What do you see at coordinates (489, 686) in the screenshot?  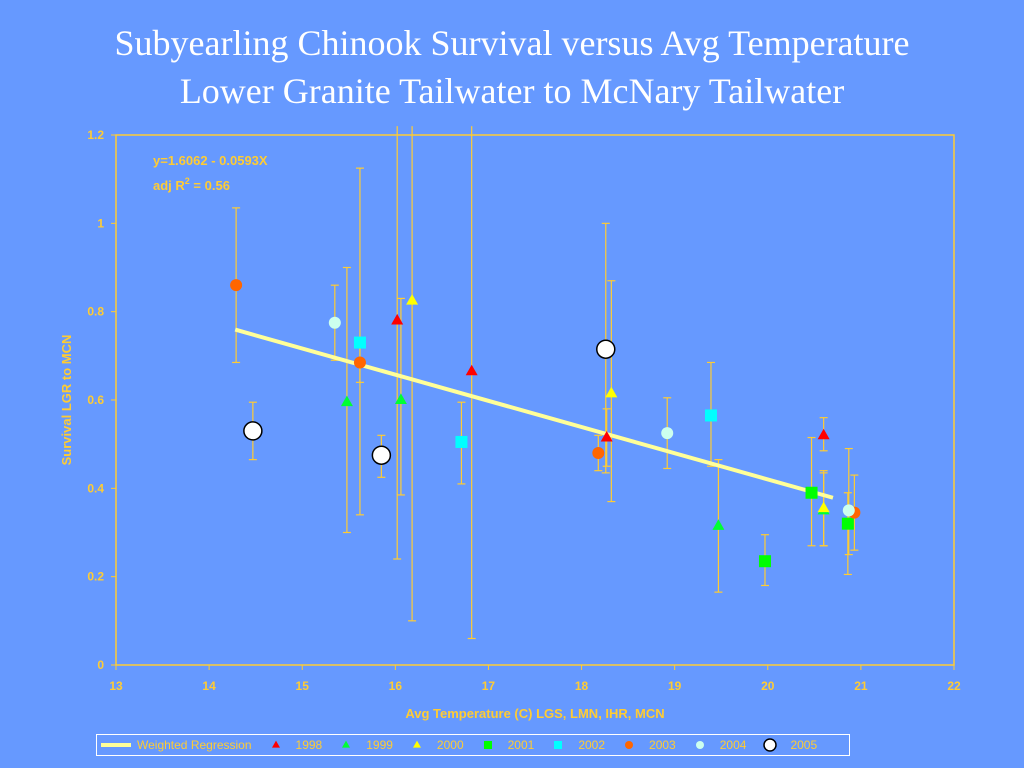 I see `x-tick-label: 17` at bounding box center [489, 686].